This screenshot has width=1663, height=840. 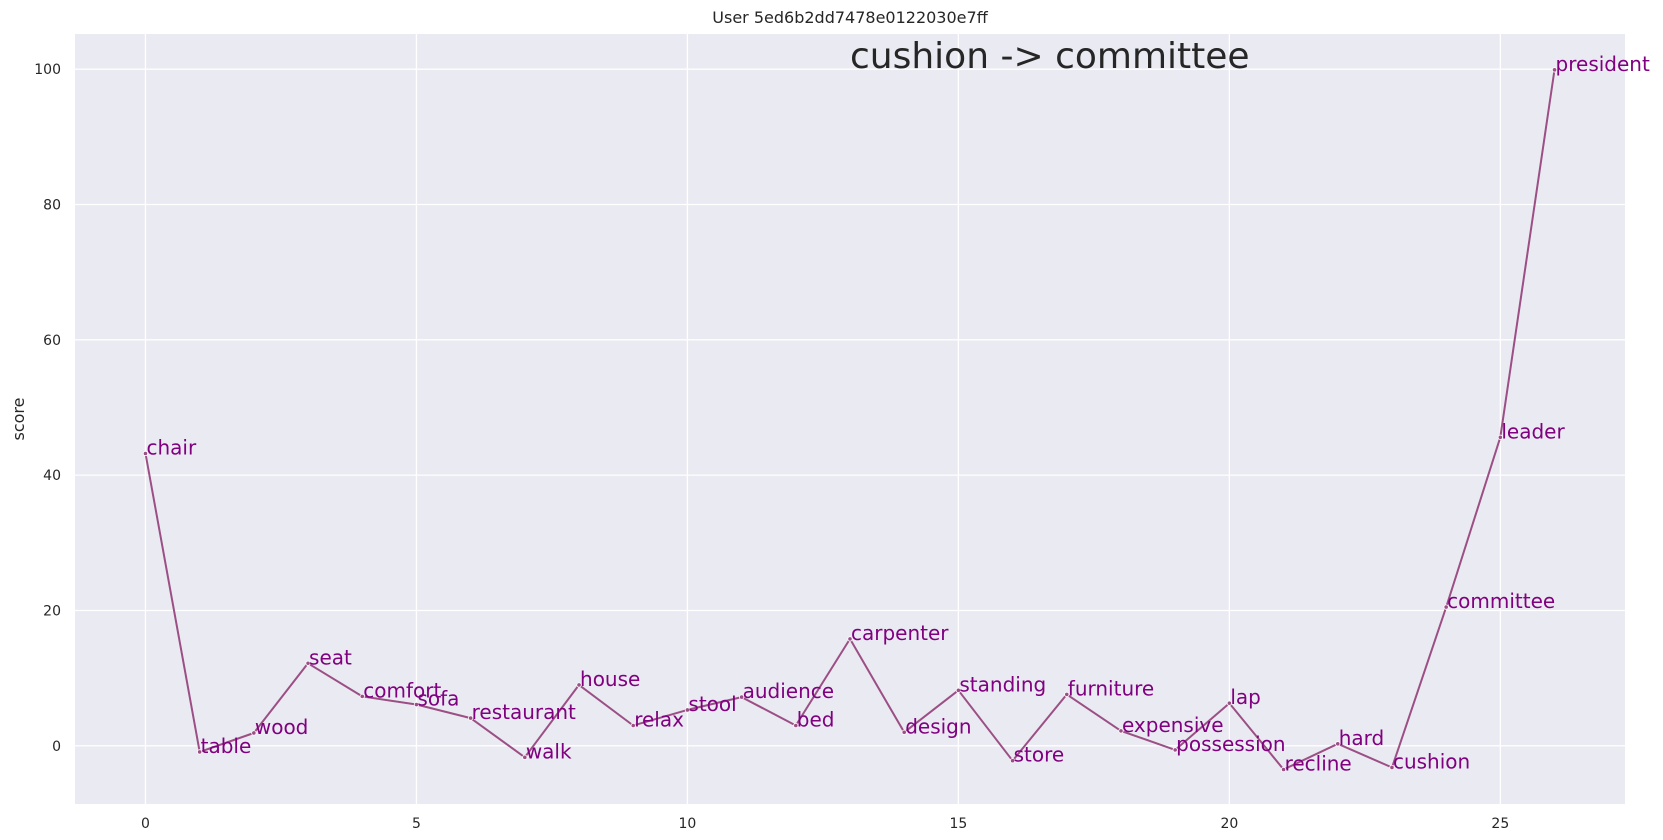 I want to click on x-tick-label: 20, so click(x=1229, y=824).